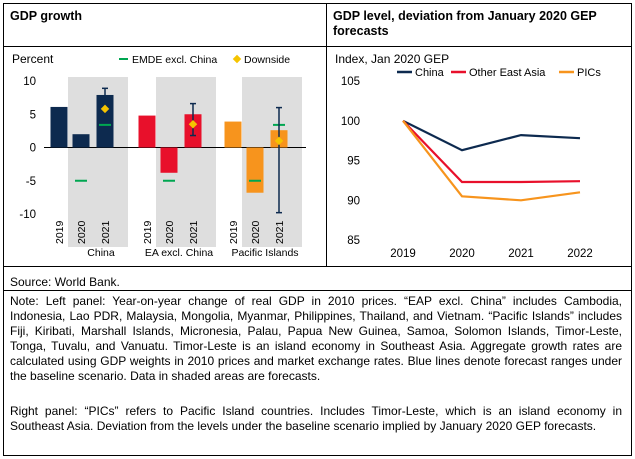 The width and height of the screenshot is (635, 459). What do you see at coordinates (255, 170) in the screenshot?
I see `bar-pacific-islands-2020` at bounding box center [255, 170].